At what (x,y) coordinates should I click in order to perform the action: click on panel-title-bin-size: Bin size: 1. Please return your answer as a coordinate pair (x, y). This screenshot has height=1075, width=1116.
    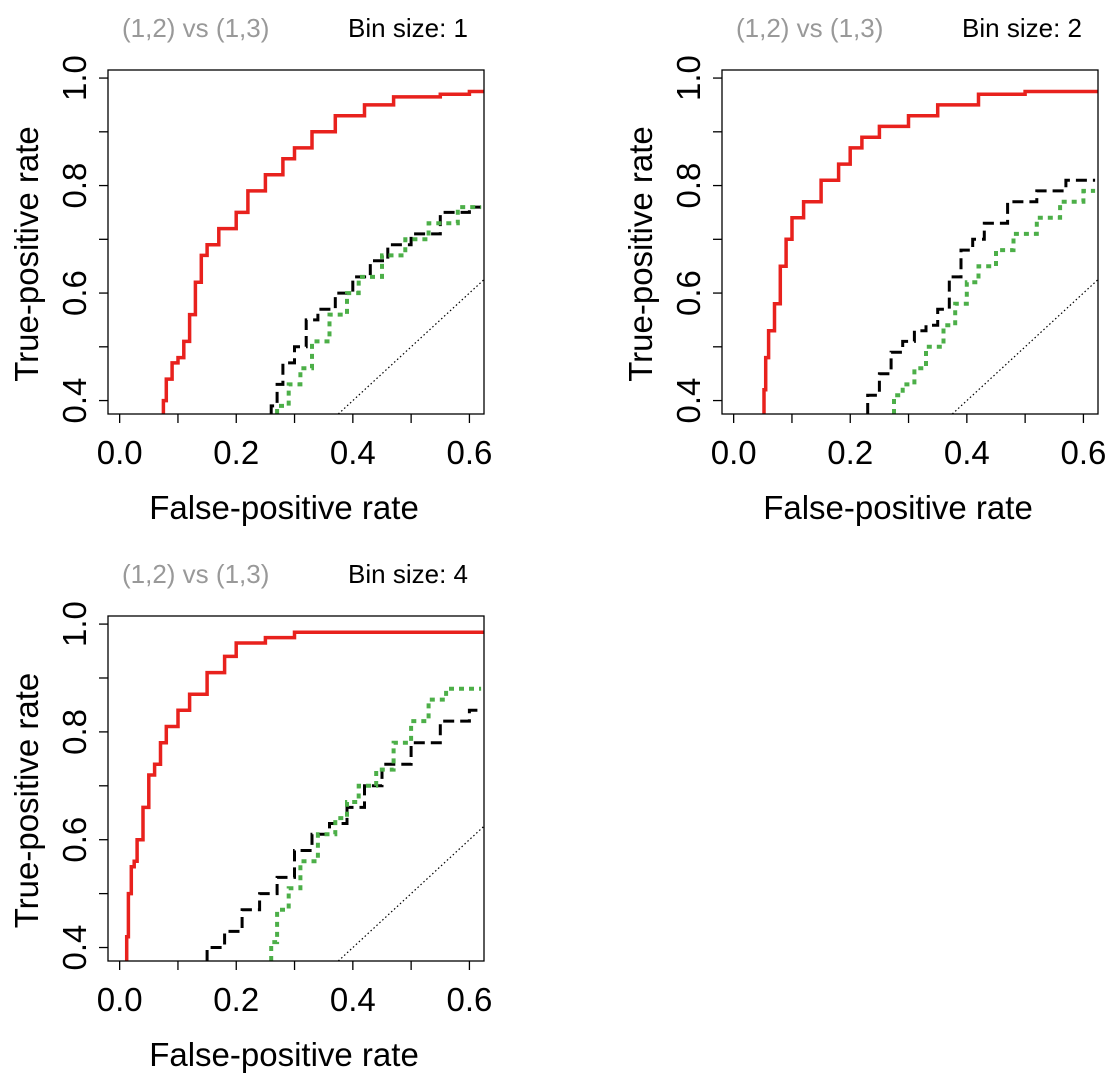
    Looking at the image, I should click on (408, 28).